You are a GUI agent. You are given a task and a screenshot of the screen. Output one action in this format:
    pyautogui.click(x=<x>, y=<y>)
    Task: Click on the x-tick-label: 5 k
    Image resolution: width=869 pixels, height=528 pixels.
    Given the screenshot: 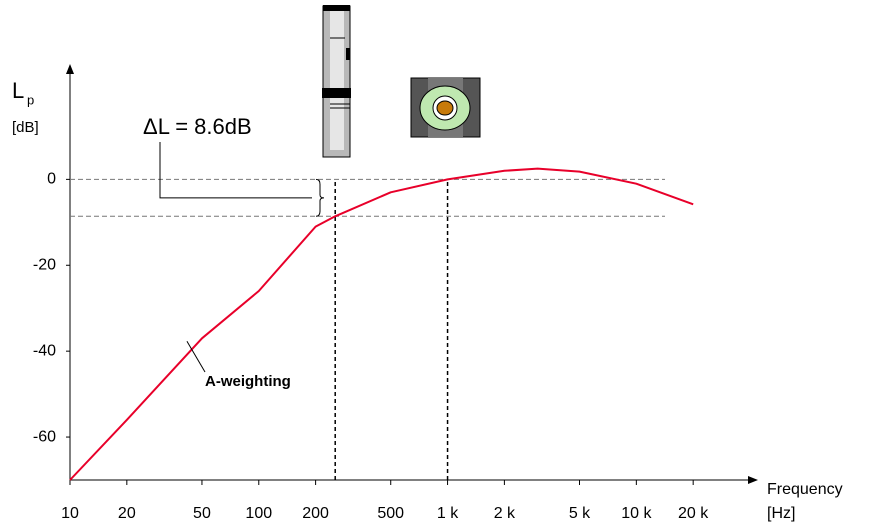 What is the action you would take?
    pyautogui.click(x=580, y=513)
    